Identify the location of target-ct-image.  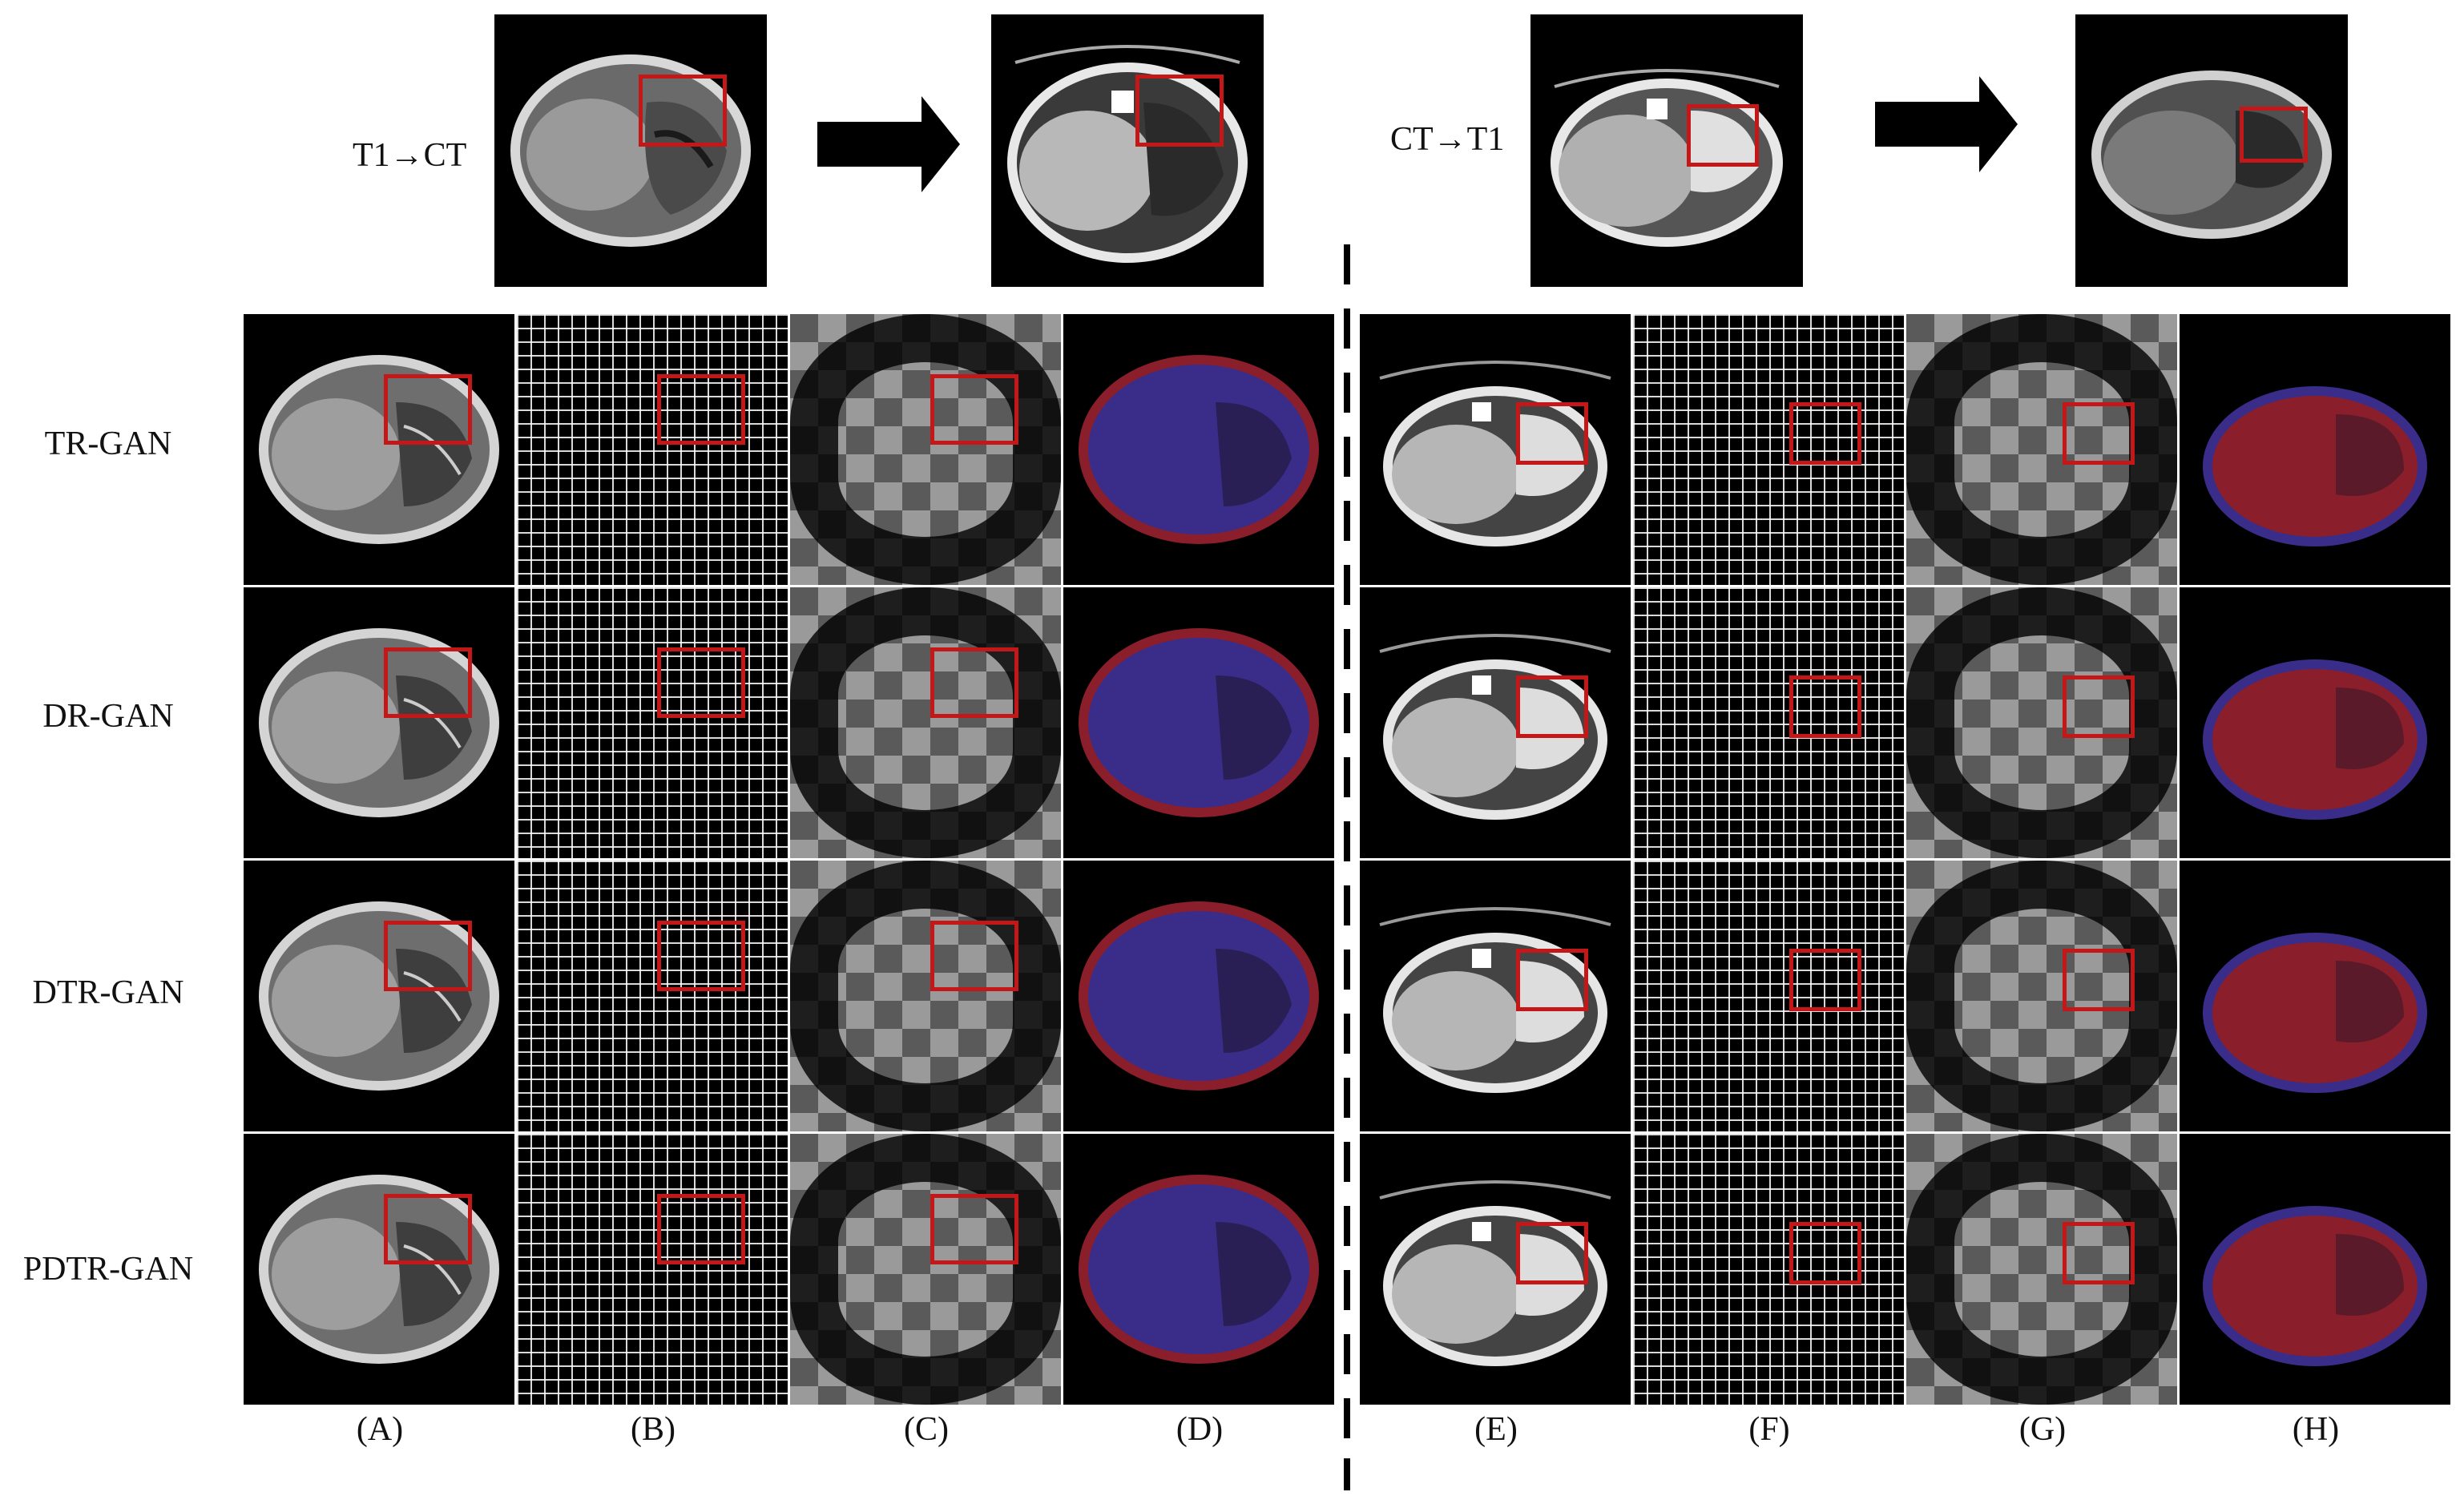
(1127, 151).